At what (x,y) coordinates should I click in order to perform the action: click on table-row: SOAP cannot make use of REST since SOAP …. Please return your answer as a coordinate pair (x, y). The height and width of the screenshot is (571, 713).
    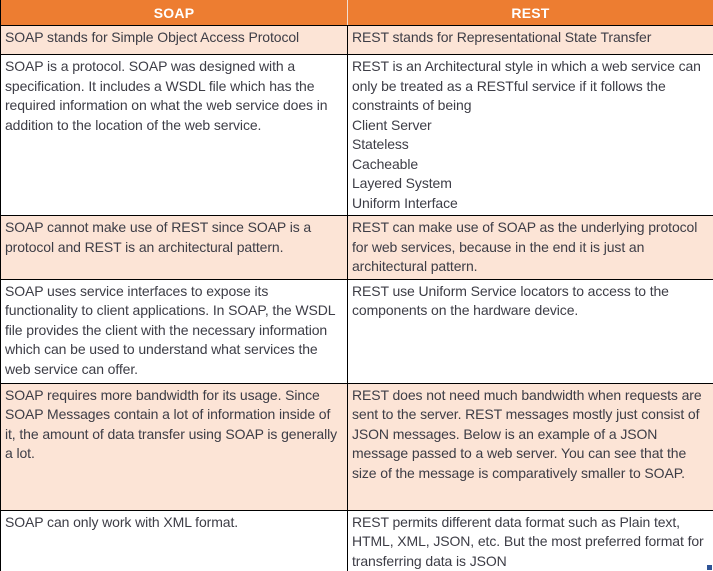
    Looking at the image, I should click on (356, 247).